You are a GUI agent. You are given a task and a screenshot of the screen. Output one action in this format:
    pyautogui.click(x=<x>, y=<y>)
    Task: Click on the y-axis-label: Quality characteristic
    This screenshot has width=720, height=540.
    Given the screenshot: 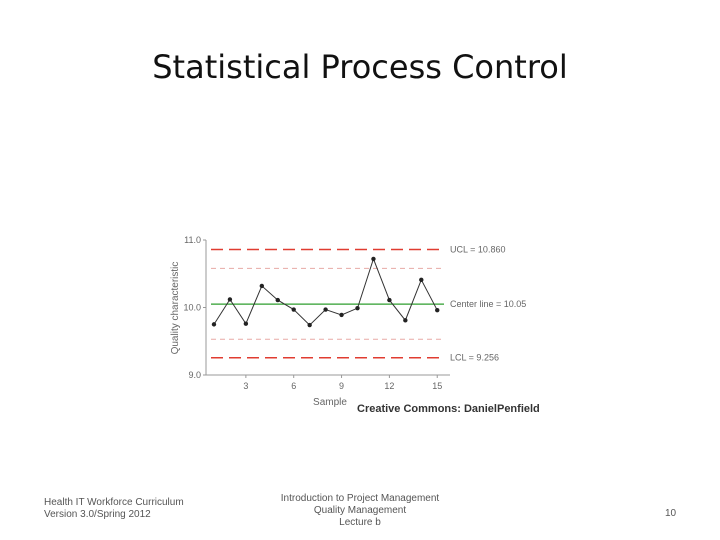 What is the action you would take?
    pyautogui.click(x=175, y=308)
    